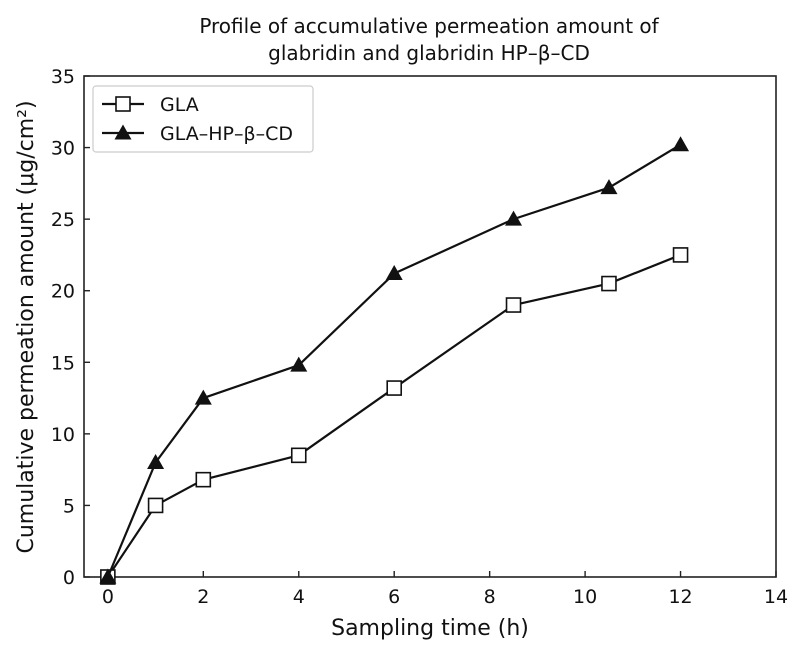 This screenshot has width=805, height=655. I want to click on x-tick-label: 0, so click(108, 597).